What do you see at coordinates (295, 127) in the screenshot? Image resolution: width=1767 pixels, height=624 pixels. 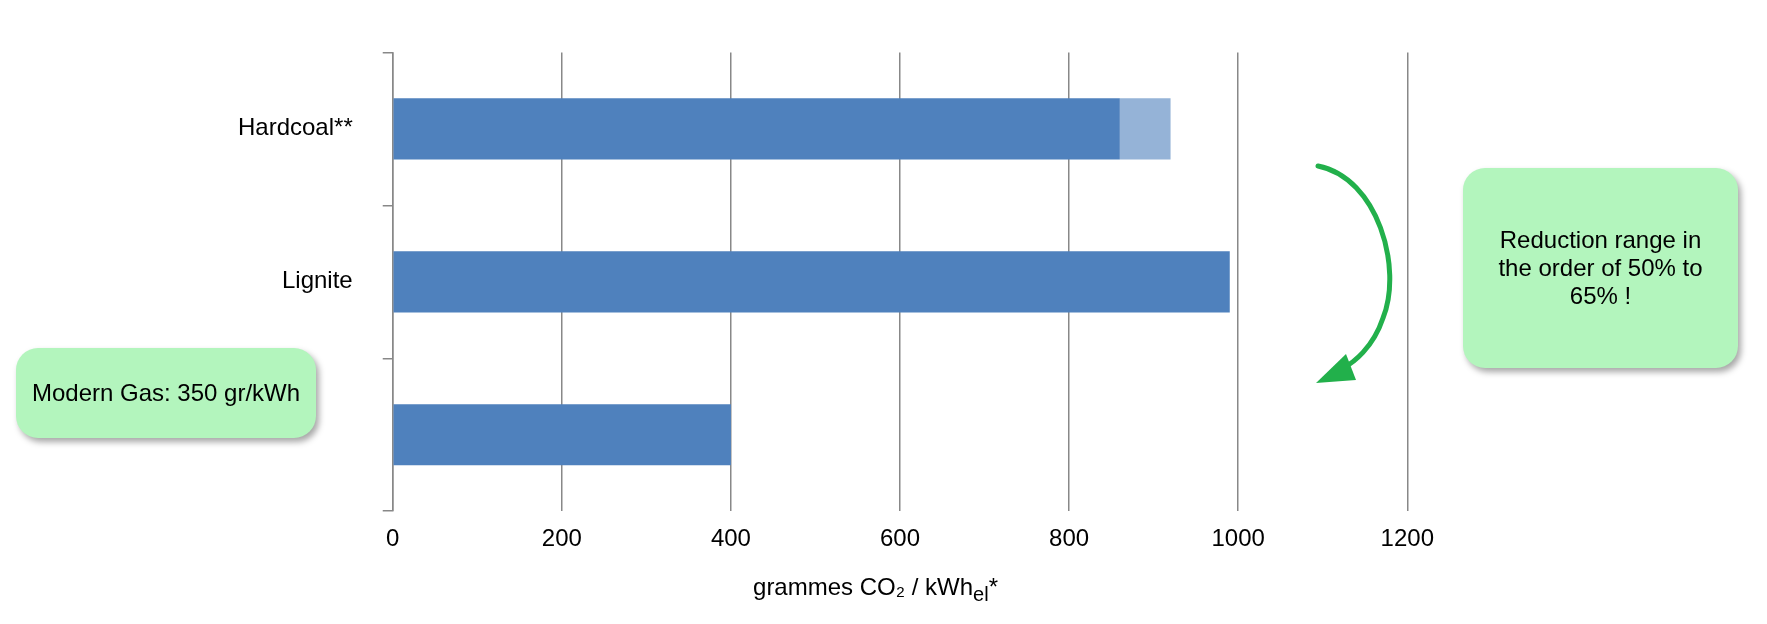 I see `y-tick-label: Hardcoal**` at bounding box center [295, 127].